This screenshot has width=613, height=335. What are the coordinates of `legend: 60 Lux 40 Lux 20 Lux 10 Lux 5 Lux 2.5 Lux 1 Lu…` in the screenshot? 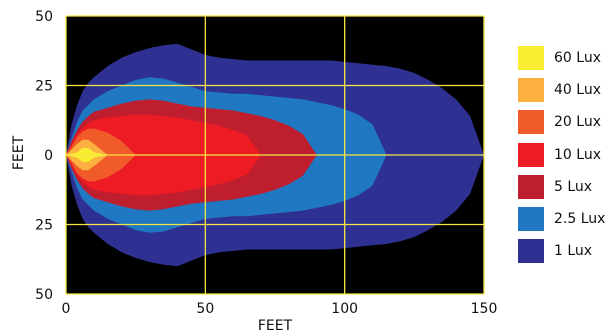 It's located at (561, 154).